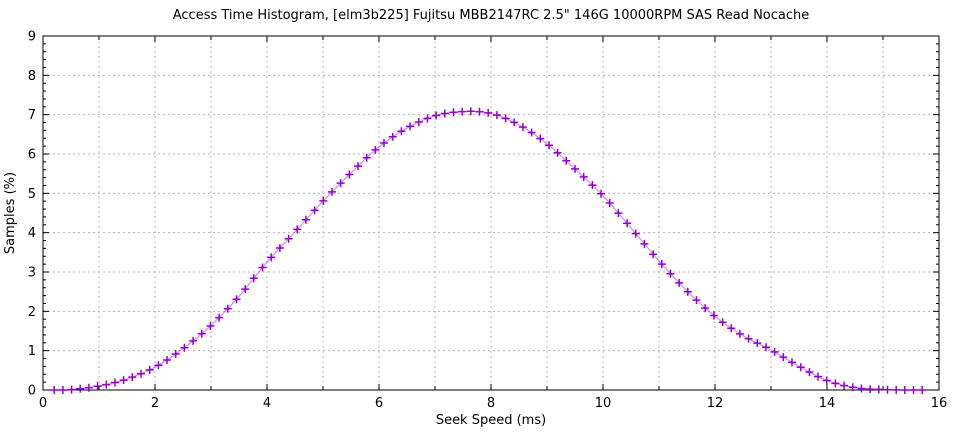 Image resolution: width=960 pixels, height=432 pixels. Describe the element at coordinates (155, 403) in the screenshot. I see `x-tick-label: 2` at that location.